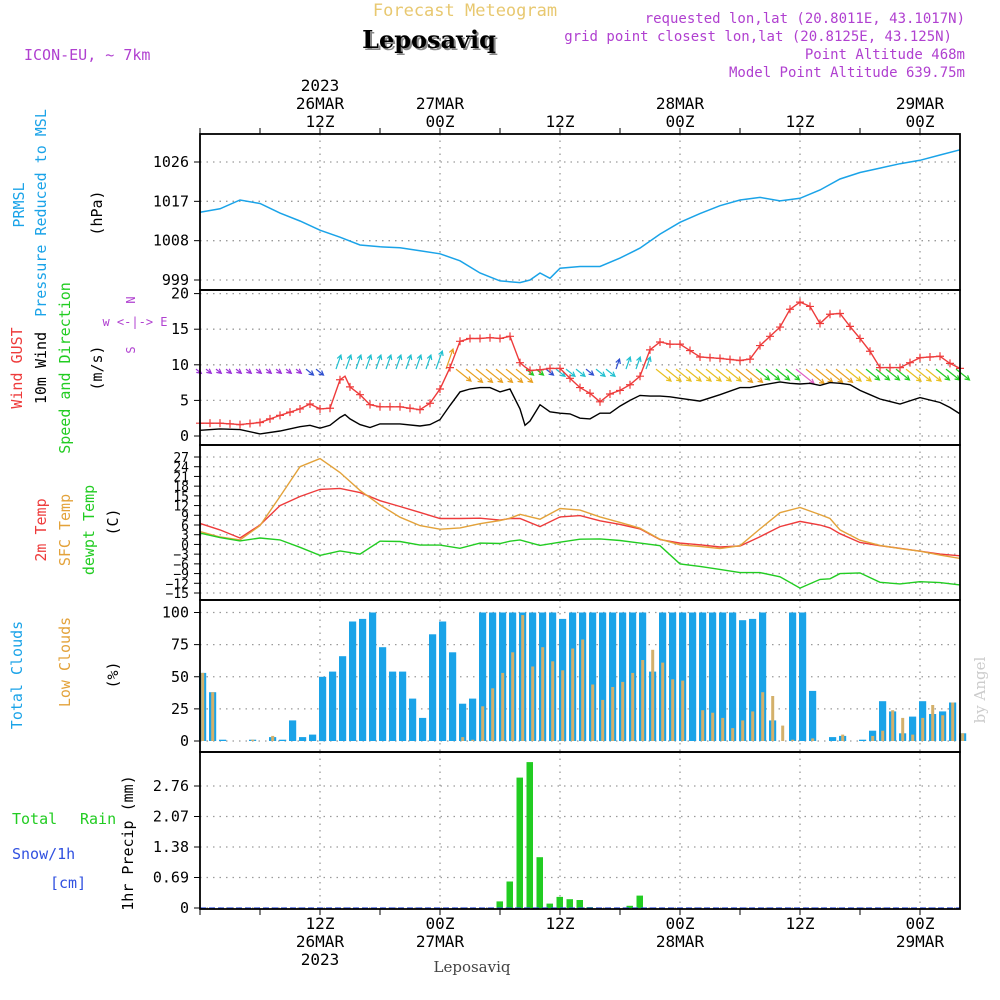 This screenshot has height=1000, width=1000. What do you see at coordinates (97, 367) in the screenshot?
I see `wind-unit: (m/s)` at bounding box center [97, 367].